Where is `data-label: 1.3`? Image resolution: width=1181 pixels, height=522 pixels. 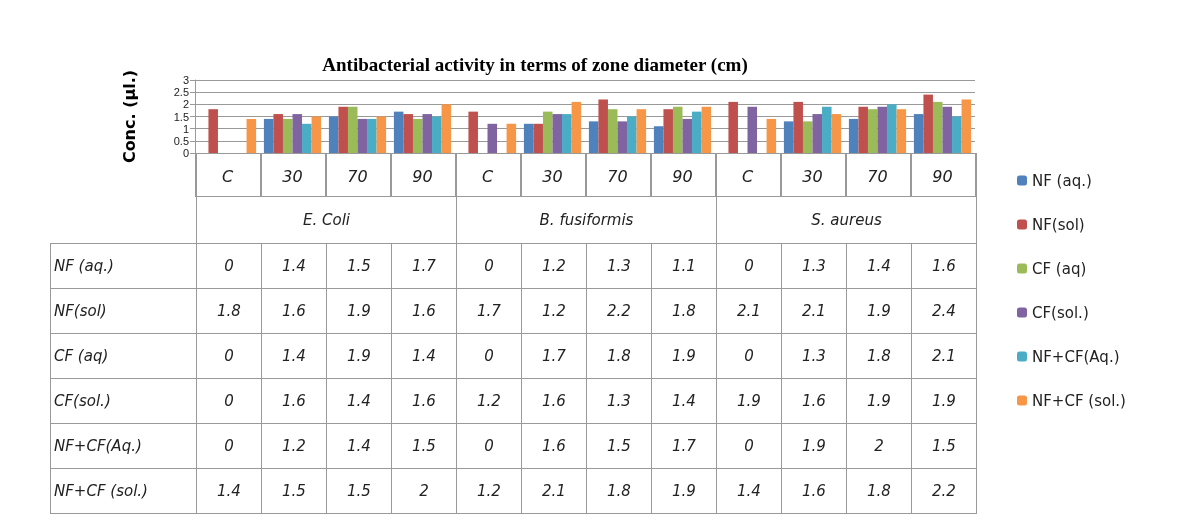 data-label: 1.3 is located at coordinates (619, 266).